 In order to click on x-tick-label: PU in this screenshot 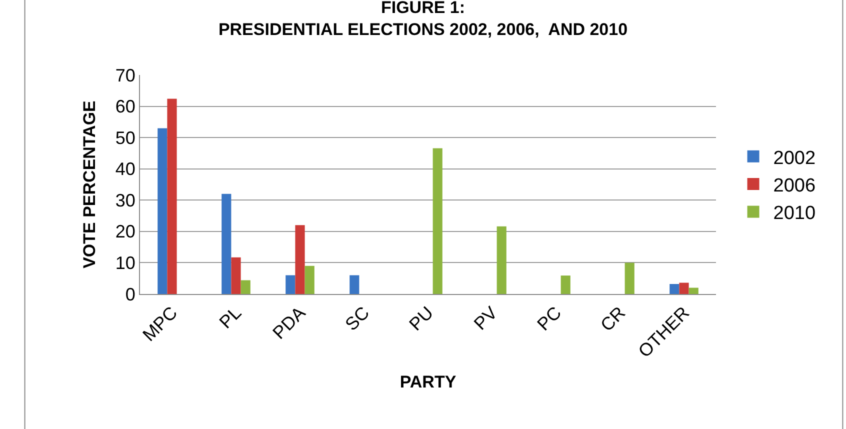, I will do `click(421, 318)`.